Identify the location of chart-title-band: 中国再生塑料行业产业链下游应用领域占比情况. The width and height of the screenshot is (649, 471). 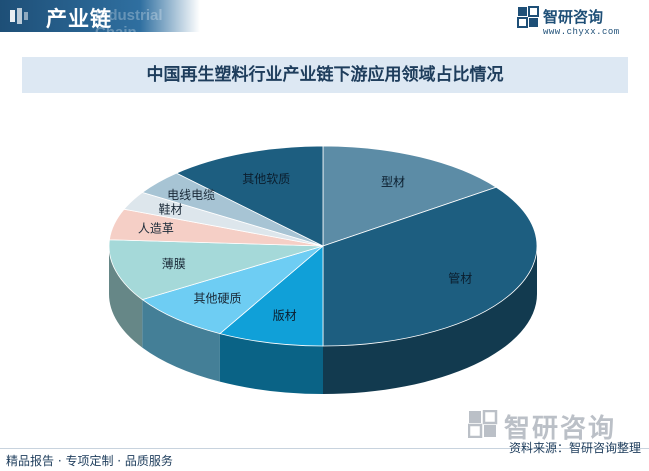
(325, 75).